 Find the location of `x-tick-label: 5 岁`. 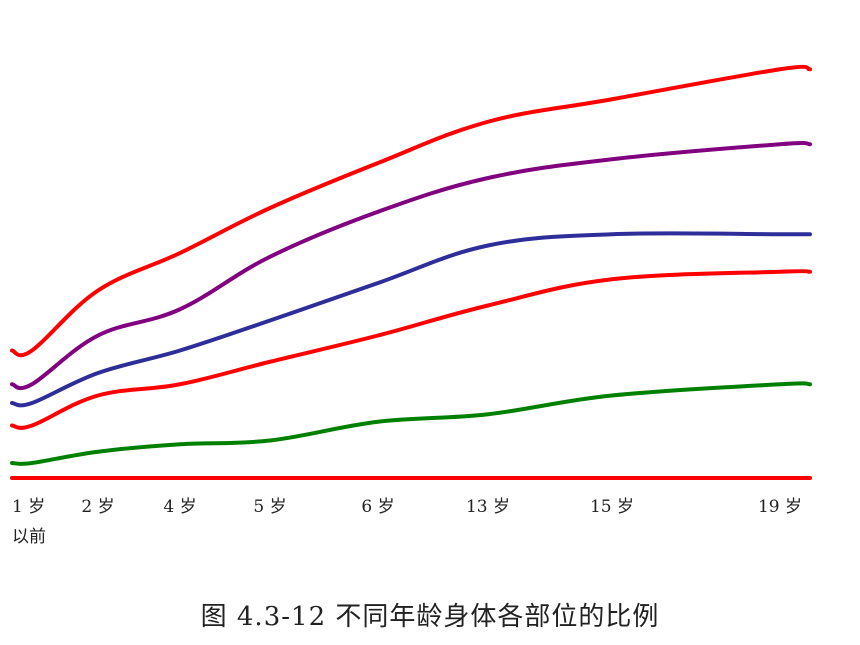

x-tick-label: 5 岁 is located at coordinates (269, 507).